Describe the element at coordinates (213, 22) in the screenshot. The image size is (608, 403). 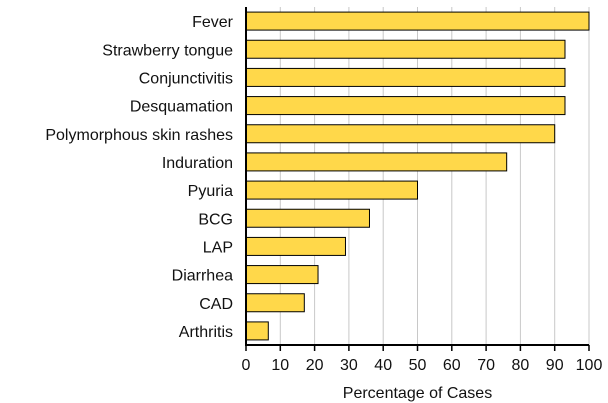
I see `category-label: Fever` at that location.